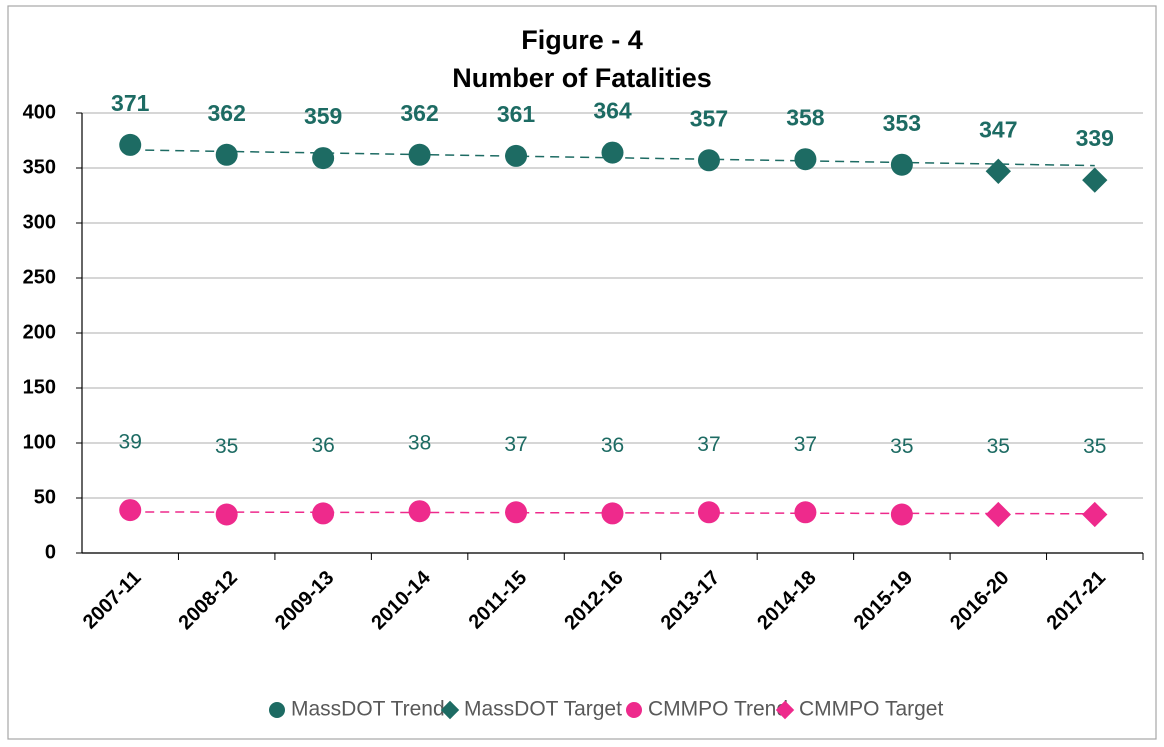 This screenshot has height=747, width=1164. What do you see at coordinates (612, 111) in the screenshot?
I see `data-label: 364` at bounding box center [612, 111].